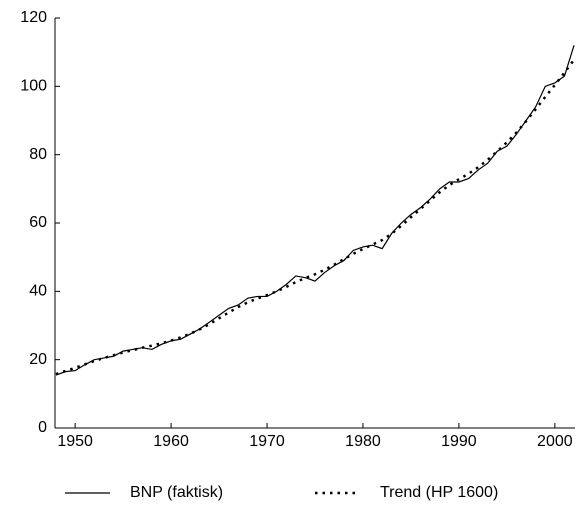 This screenshot has height=506, width=576. Describe the element at coordinates (33, 17) in the screenshot. I see `y-tick-label: 120` at that location.